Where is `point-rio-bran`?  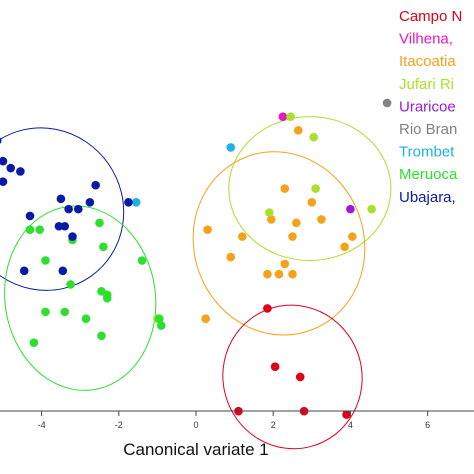
point-rio-bran is located at coordinates (387, 103).